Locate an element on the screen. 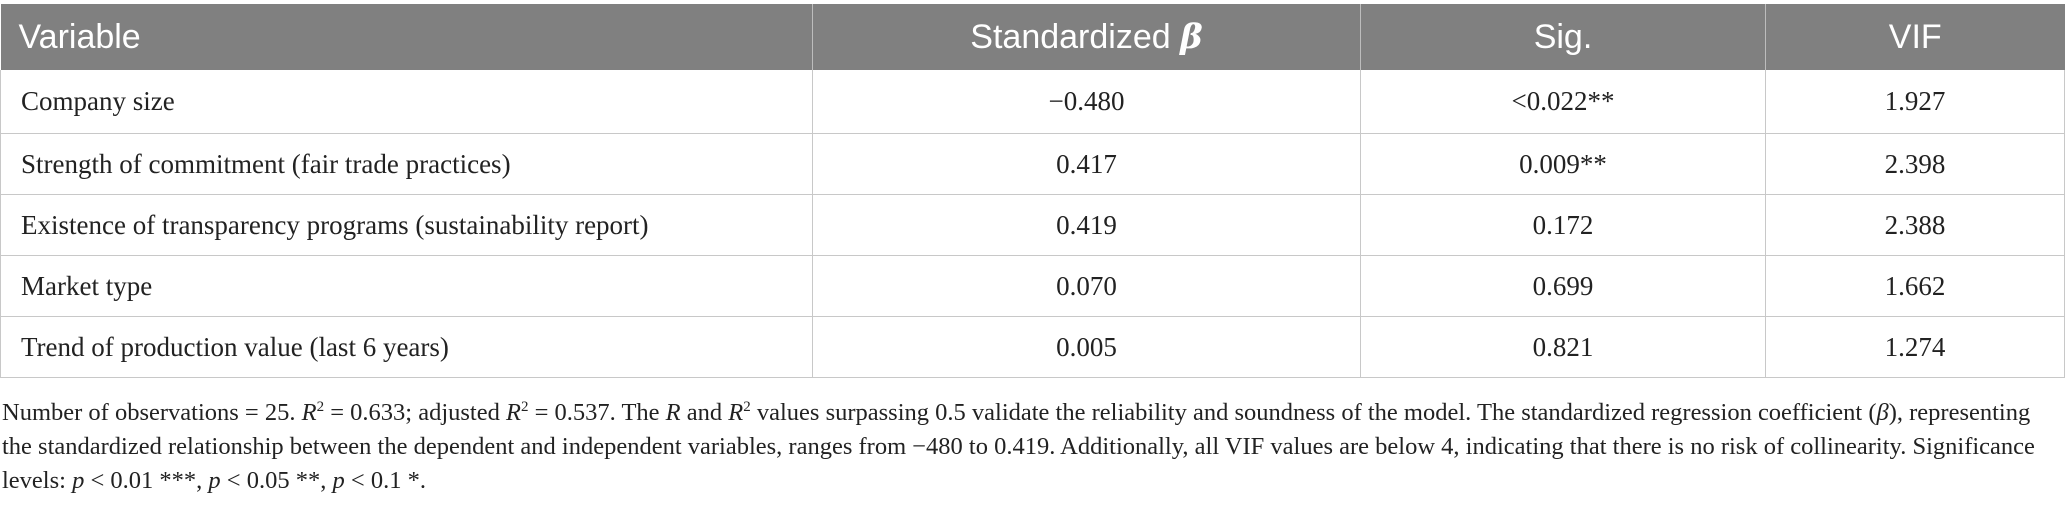  beta-symbol: β is located at coordinates (1191, 37).